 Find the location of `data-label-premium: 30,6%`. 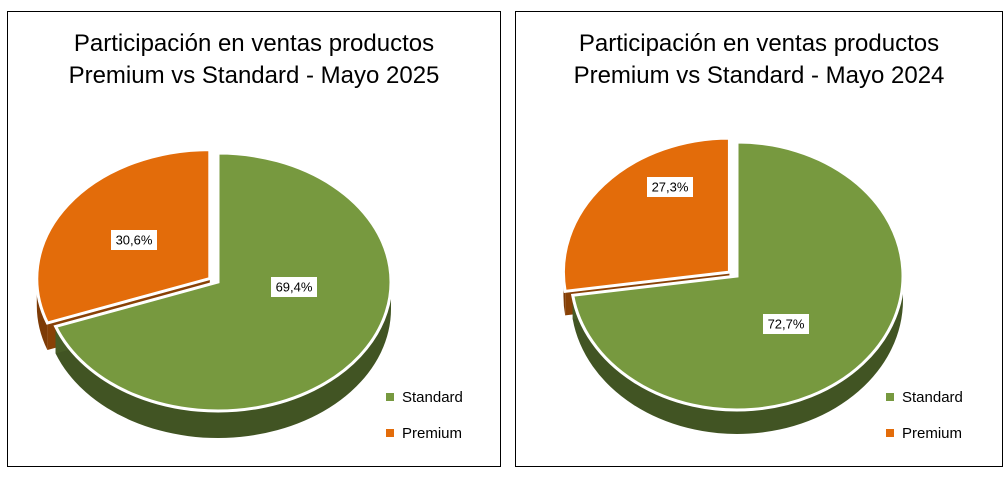

data-label-premium: 30,6% is located at coordinates (134, 240).